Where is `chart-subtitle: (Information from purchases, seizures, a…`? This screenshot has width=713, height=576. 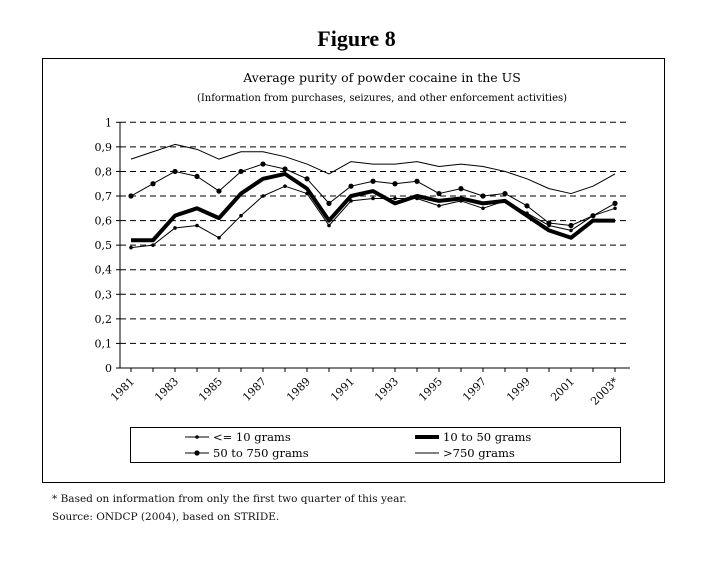
chart-subtitle: (Information from purchases, seizures, a… is located at coordinates (382, 98).